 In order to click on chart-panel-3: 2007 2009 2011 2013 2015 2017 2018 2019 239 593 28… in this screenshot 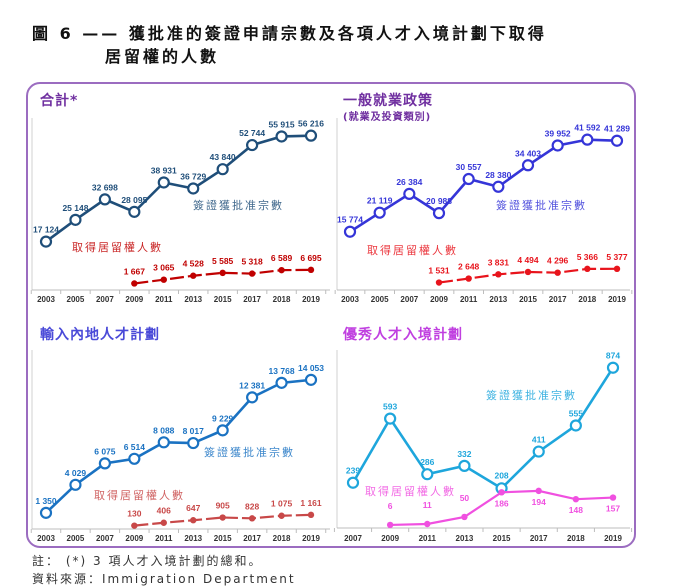, I will do `click(483, 446)`.